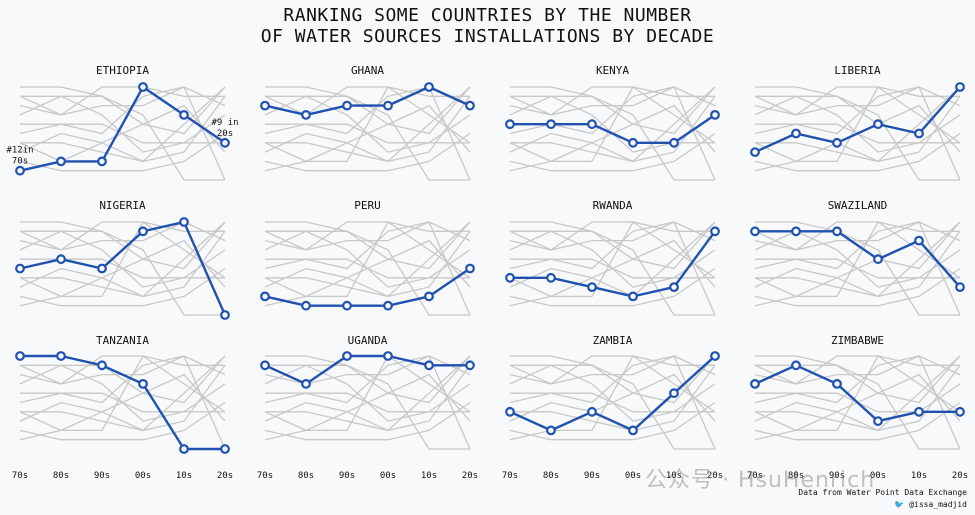 This screenshot has height=515, width=975. Describe the element at coordinates (61, 356) in the screenshot. I see `point-tanzania-80s` at that location.